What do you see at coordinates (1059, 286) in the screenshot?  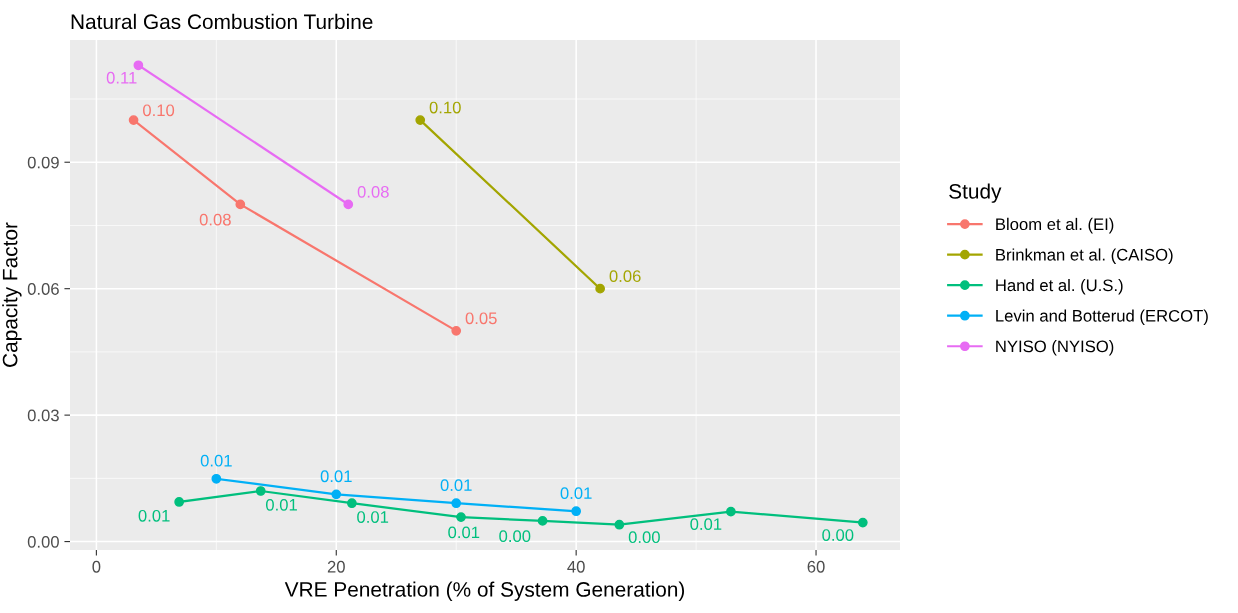 I see `legend-label: Hand et al. (U.S.)` at bounding box center [1059, 286].